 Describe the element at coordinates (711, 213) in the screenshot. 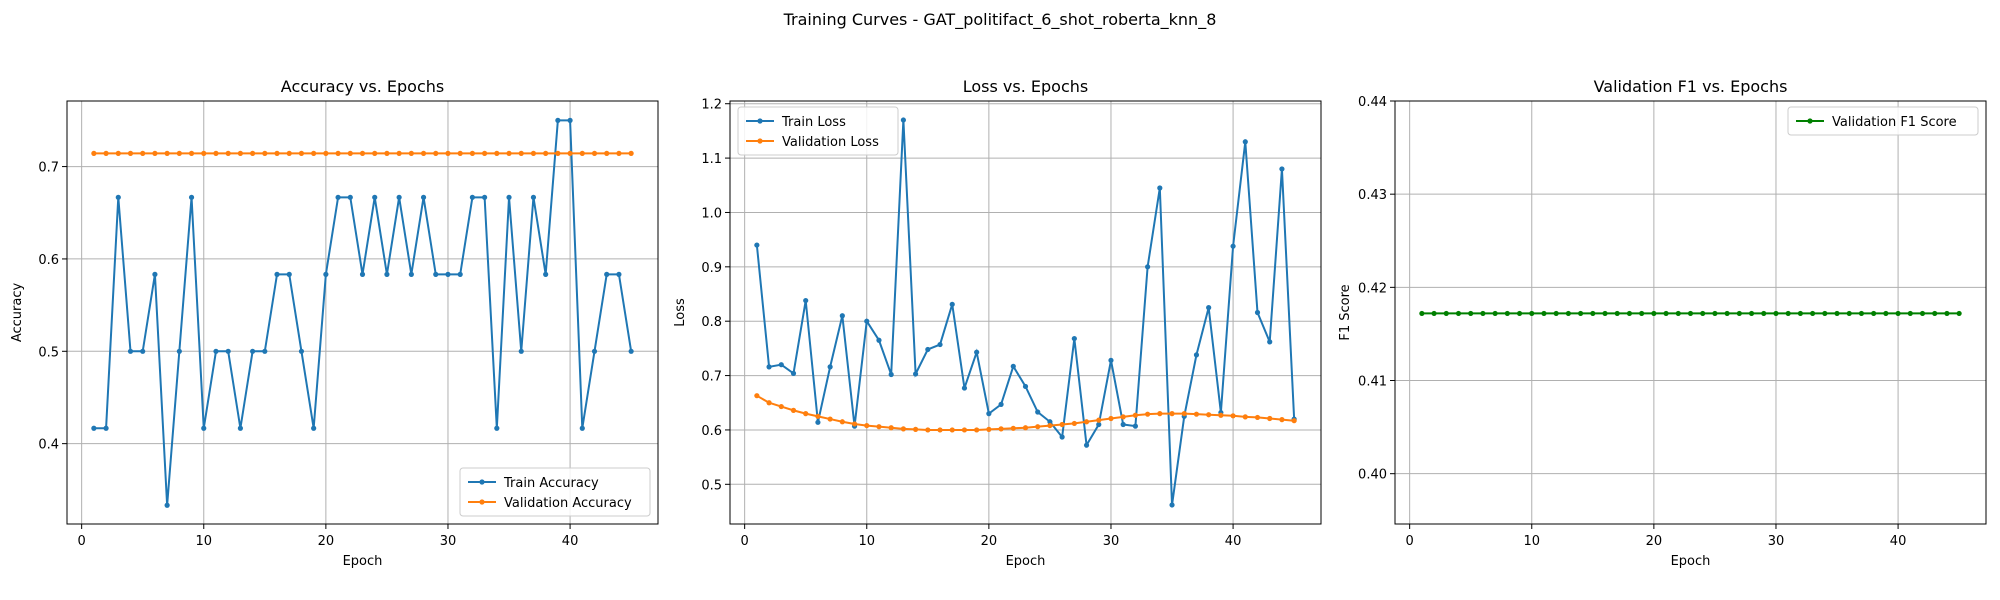

I see `y-tick-label: 1.0` at that location.